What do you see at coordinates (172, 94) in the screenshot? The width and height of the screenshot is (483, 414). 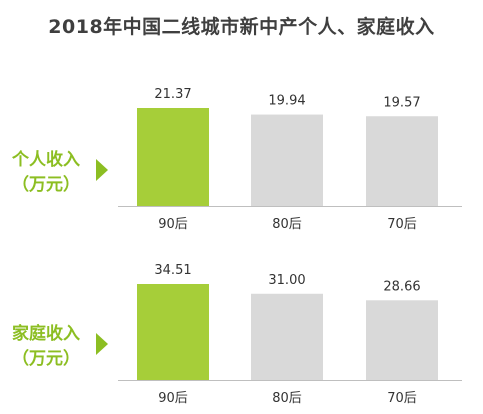 I see `panel-1-value-label-1: 21.37` at bounding box center [172, 94].